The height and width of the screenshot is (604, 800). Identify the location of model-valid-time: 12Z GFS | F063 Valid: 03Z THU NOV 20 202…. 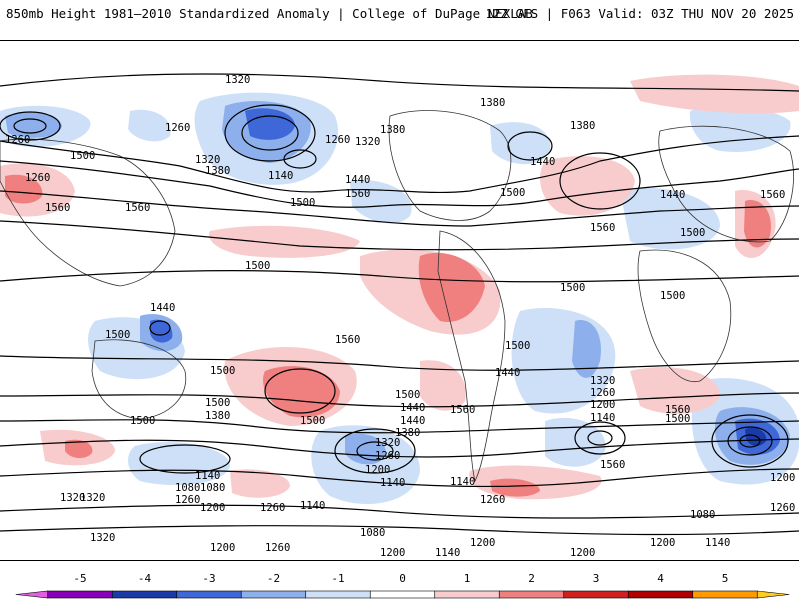
(639, 13).